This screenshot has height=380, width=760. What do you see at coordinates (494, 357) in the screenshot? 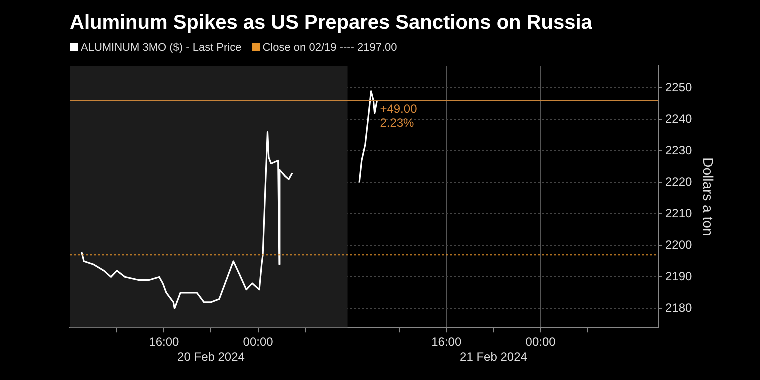
I see `text: 21 Feb 2024` at bounding box center [494, 357].